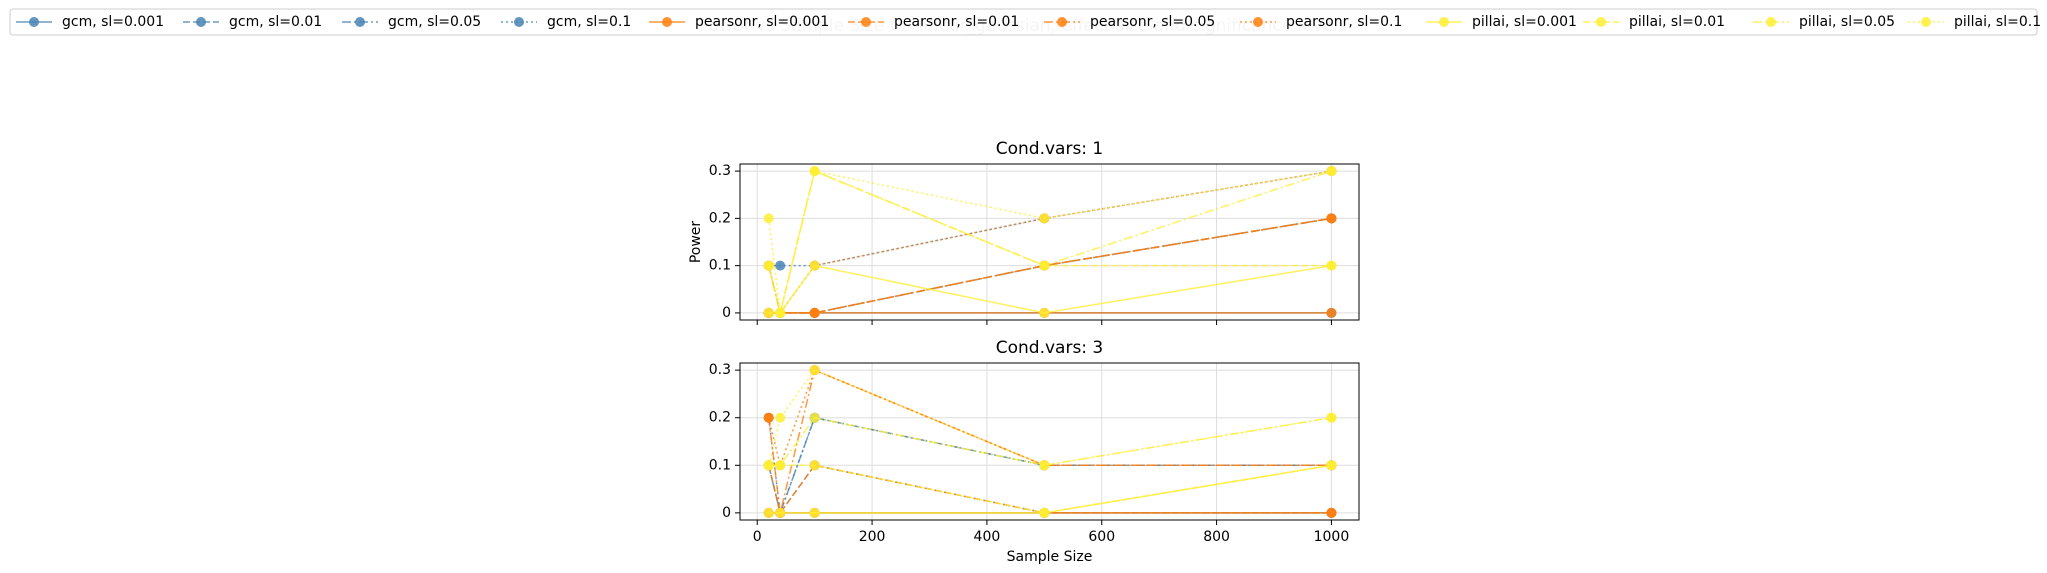  What do you see at coordinates (1023, 22) in the screenshot?
I see `legend-box` at bounding box center [1023, 22].